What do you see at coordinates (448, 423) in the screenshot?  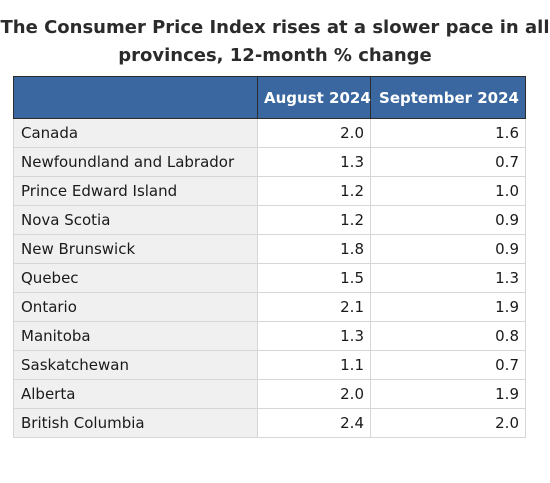 I see `september-value: 2.0` at bounding box center [448, 423].